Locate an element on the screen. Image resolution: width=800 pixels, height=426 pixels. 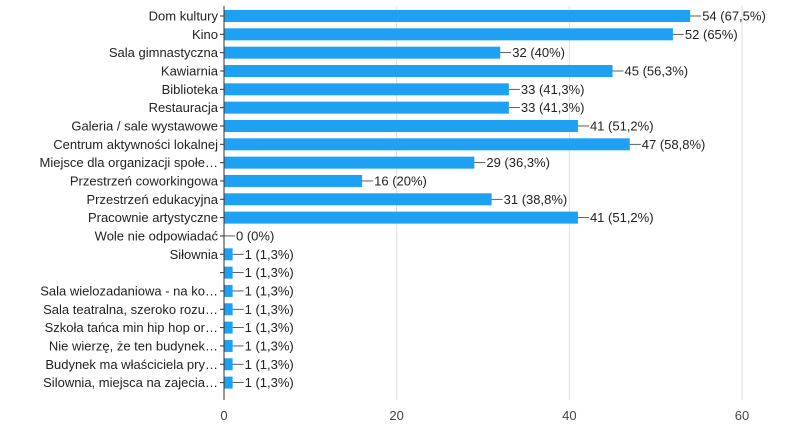
category-label: Dom kultury is located at coordinates (184, 16).